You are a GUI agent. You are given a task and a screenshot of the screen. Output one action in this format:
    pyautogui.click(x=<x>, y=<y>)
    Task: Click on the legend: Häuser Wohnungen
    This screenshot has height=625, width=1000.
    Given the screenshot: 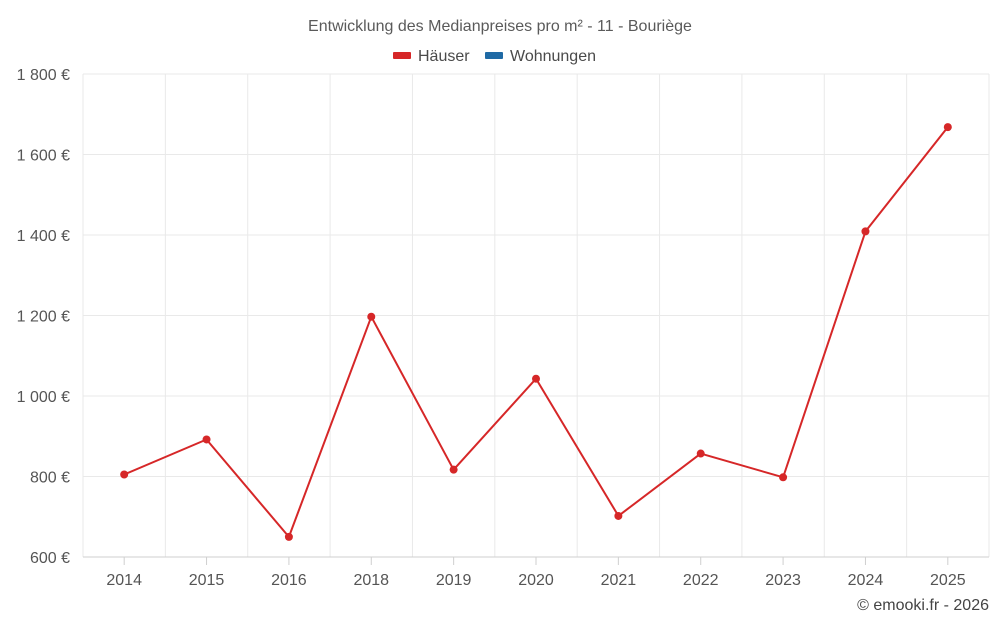 What is the action you would take?
    pyautogui.click(x=494, y=56)
    